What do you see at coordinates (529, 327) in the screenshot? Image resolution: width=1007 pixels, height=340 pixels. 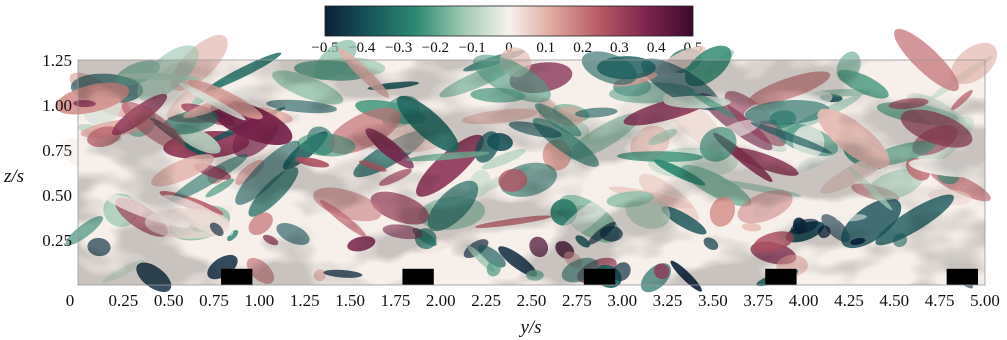 I see `x-axis-label: y/s` at bounding box center [529, 327].